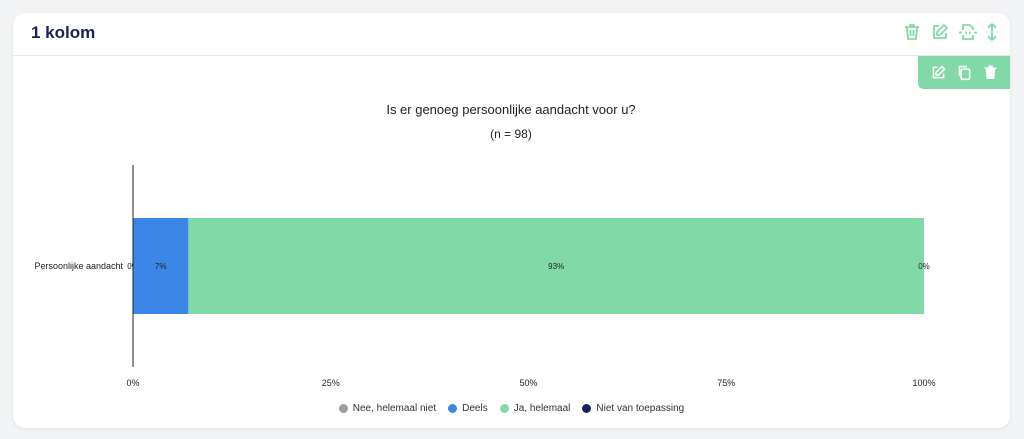 The image size is (1024, 439). What do you see at coordinates (528, 383) in the screenshot?
I see `x-tick-label: 50%` at bounding box center [528, 383].